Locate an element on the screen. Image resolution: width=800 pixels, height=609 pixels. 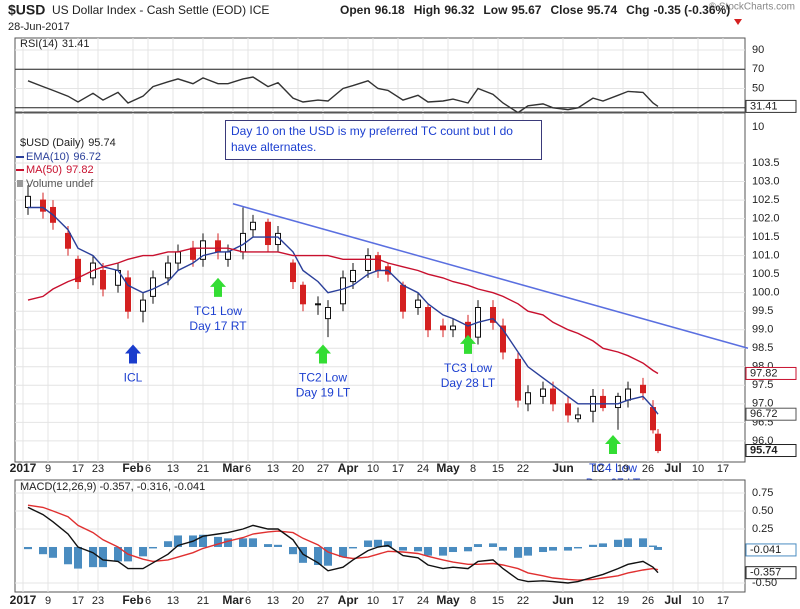
x-tick-label: 24 is located at coordinates (423, 601).